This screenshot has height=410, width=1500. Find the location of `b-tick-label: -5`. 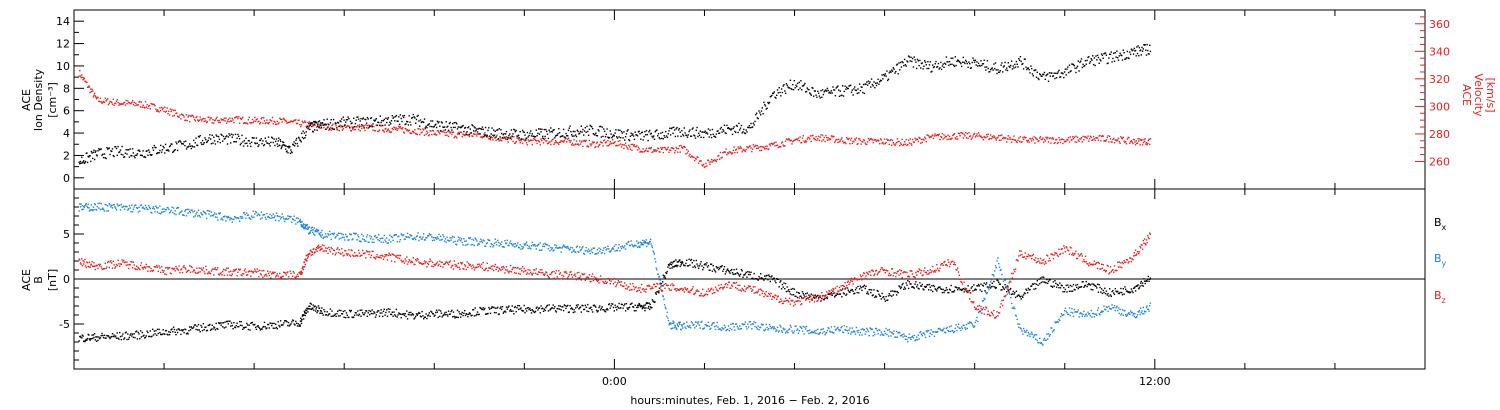

b-tick-label: -5 is located at coordinates (64, 324).